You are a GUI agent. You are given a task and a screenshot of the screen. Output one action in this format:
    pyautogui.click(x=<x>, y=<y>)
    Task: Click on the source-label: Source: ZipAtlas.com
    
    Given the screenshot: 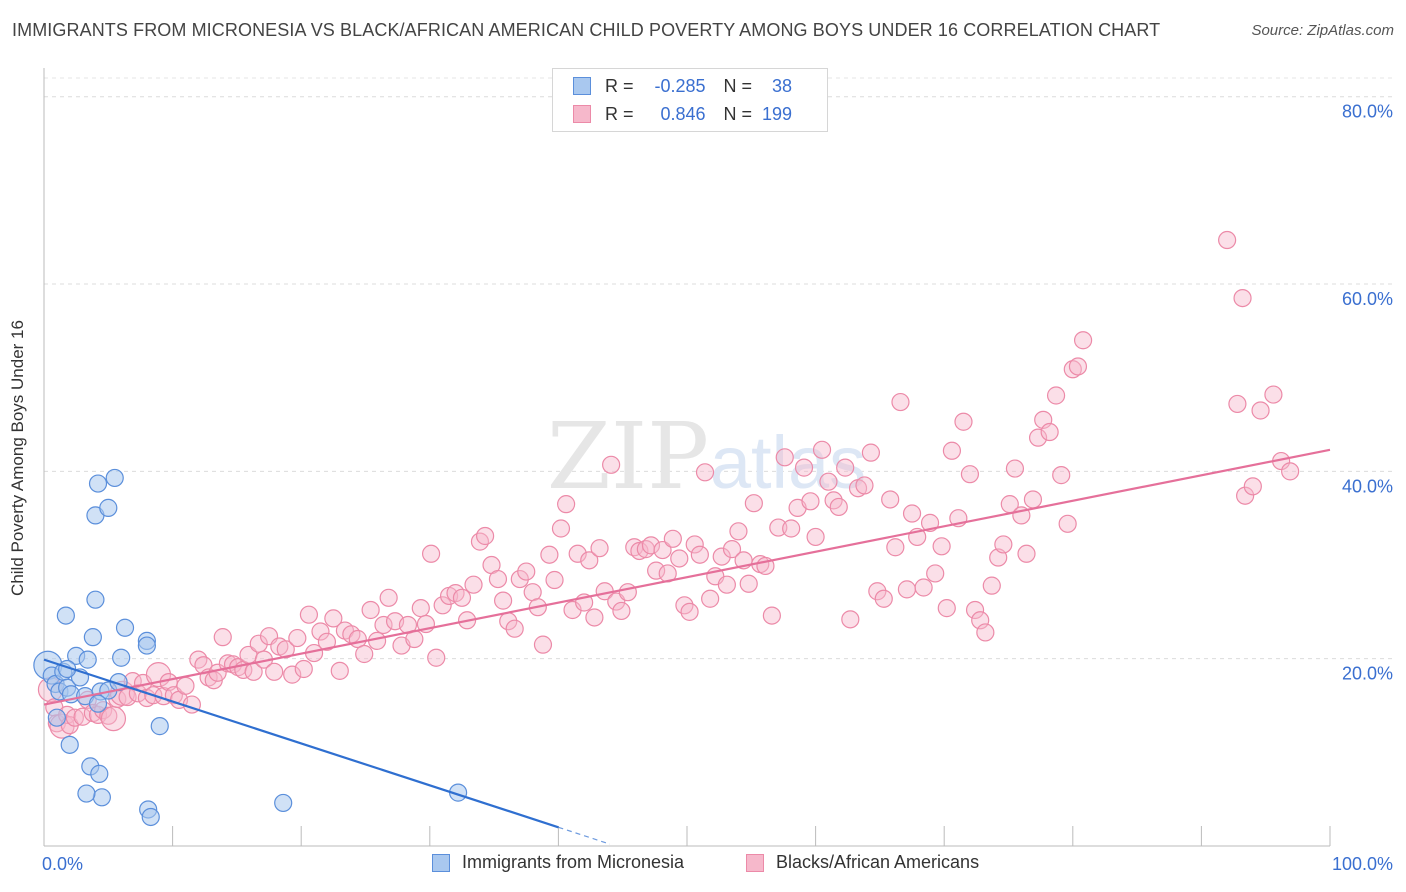 What is the action you would take?
    pyautogui.click(x=1322, y=30)
    